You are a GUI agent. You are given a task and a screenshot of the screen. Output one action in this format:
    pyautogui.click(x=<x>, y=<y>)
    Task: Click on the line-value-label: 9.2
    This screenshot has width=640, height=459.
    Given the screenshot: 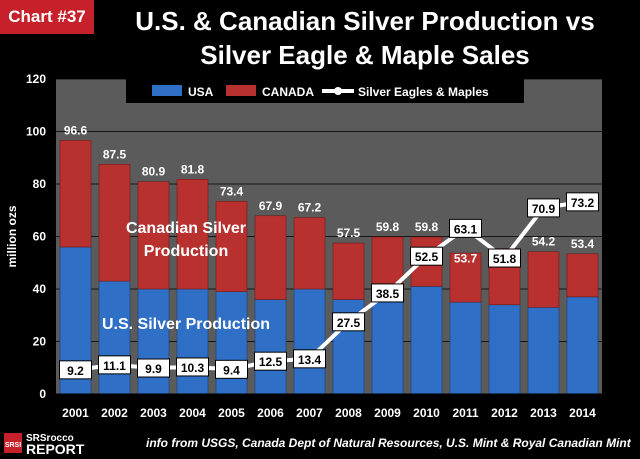 What is the action you would take?
    pyautogui.click(x=75, y=371)
    